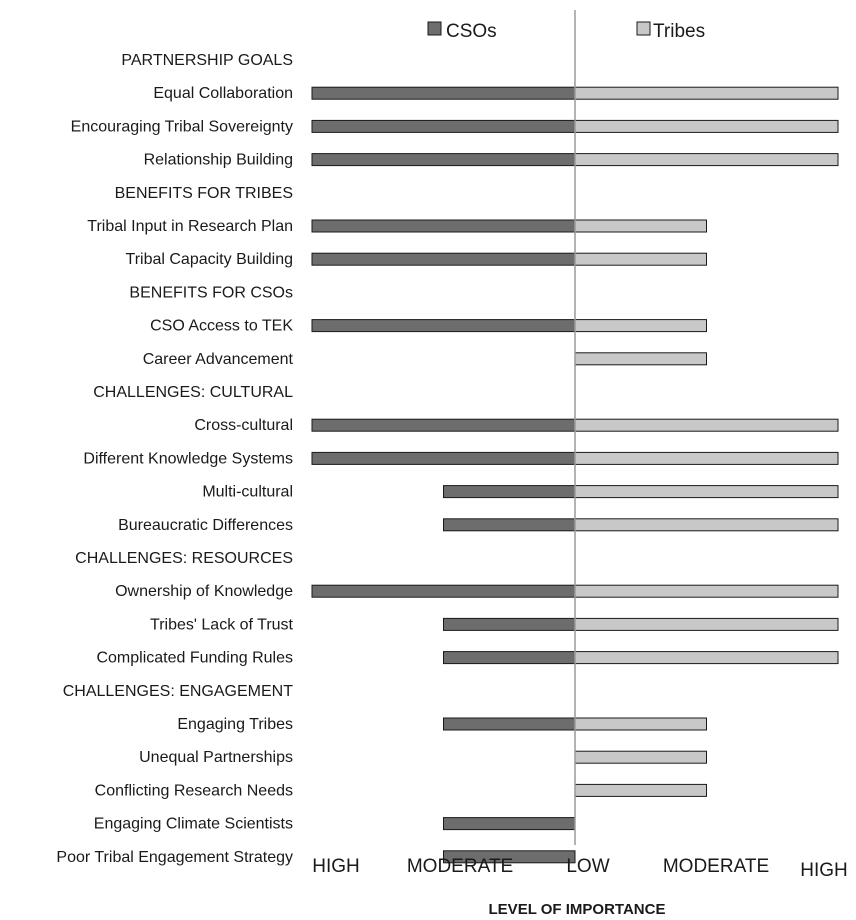 This screenshot has width=856, height=920. What do you see at coordinates (509, 724) in the screenshot?
I see `bar-csos-engaging-tribes` at bounding box center [509, 724].